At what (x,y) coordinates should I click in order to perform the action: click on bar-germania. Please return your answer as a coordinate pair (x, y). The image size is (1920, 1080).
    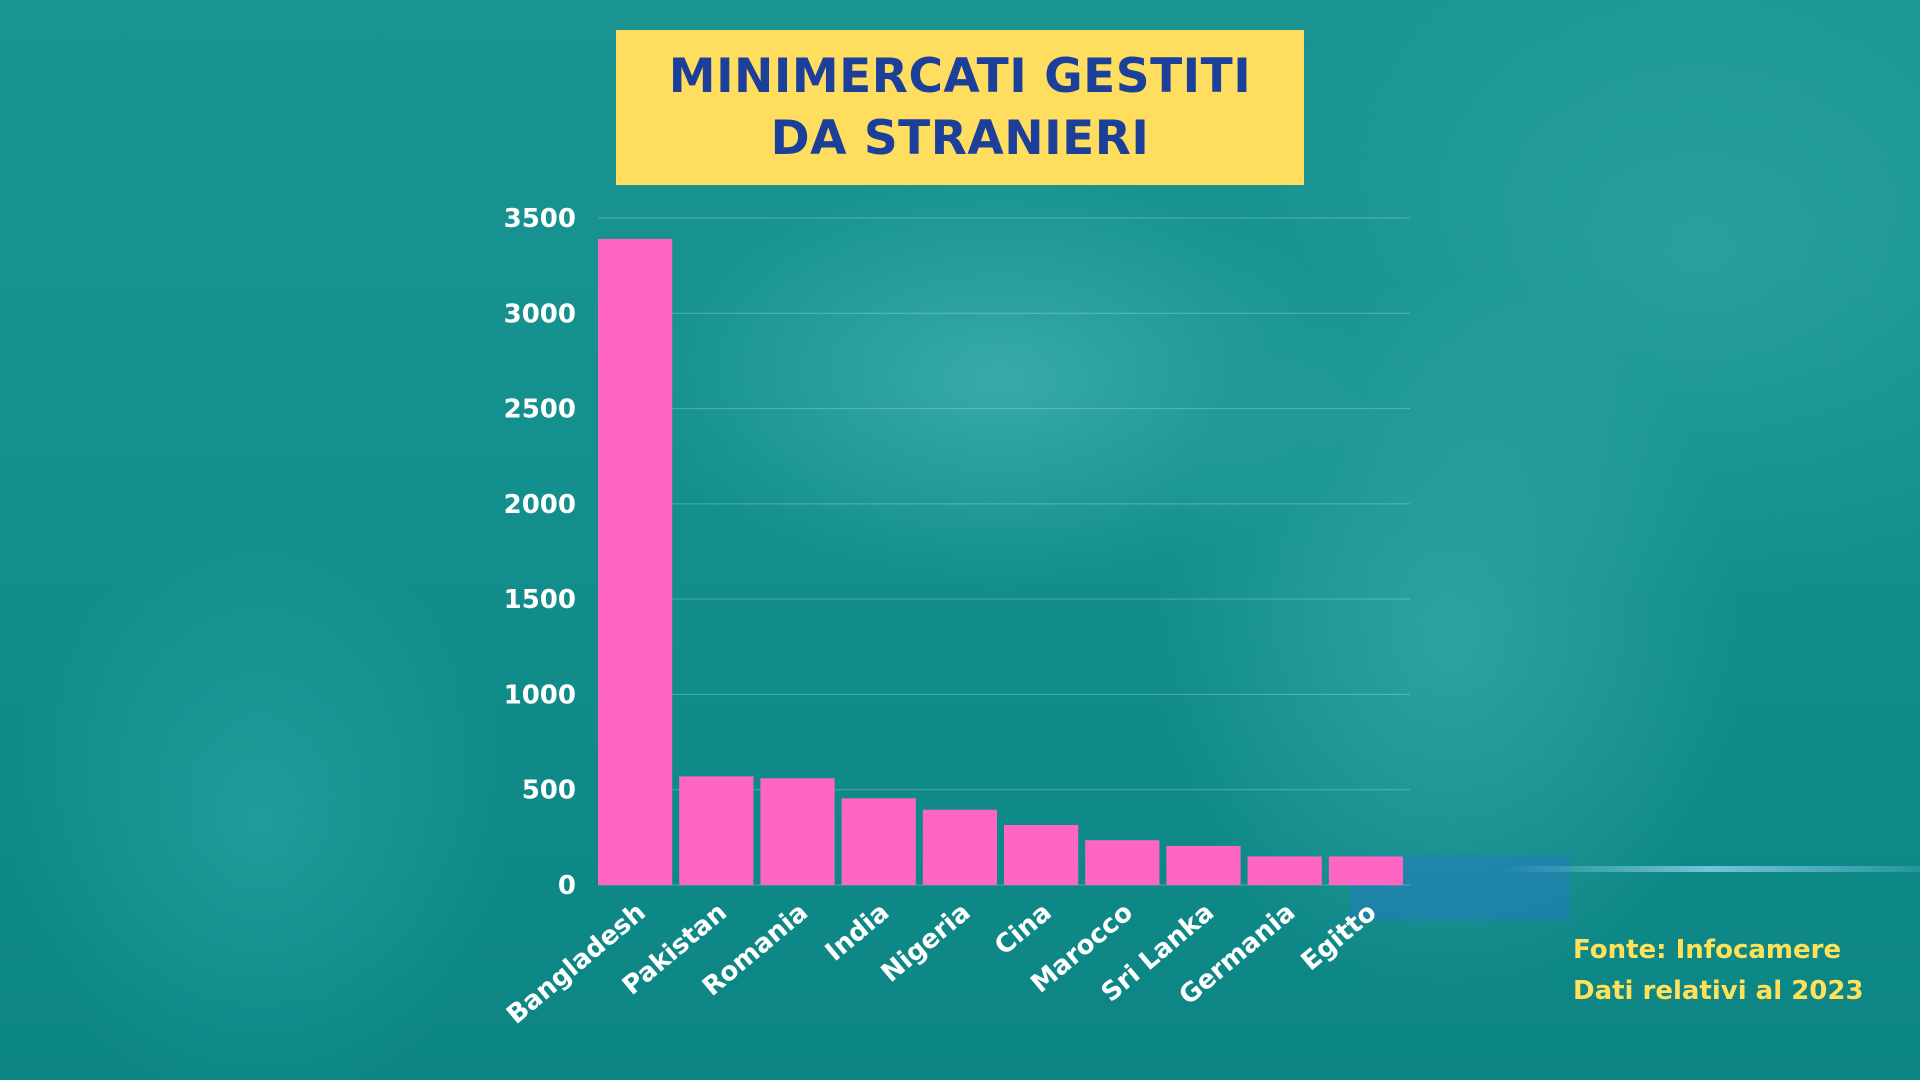
    Looking at the image, I should click on (1284, 870).